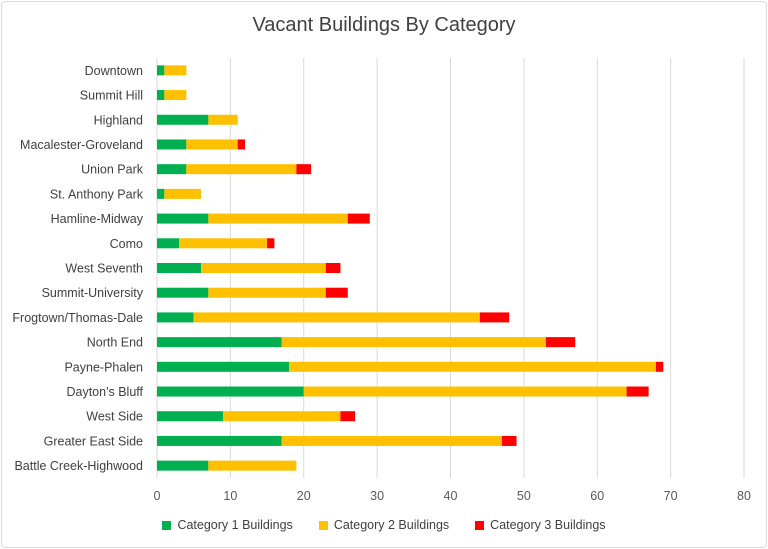 The height and width of the screenshot is (549, 768). Describe the element at coordinates (104, 269) in the screenshot. I see `category-label: West Seventh` at that location.